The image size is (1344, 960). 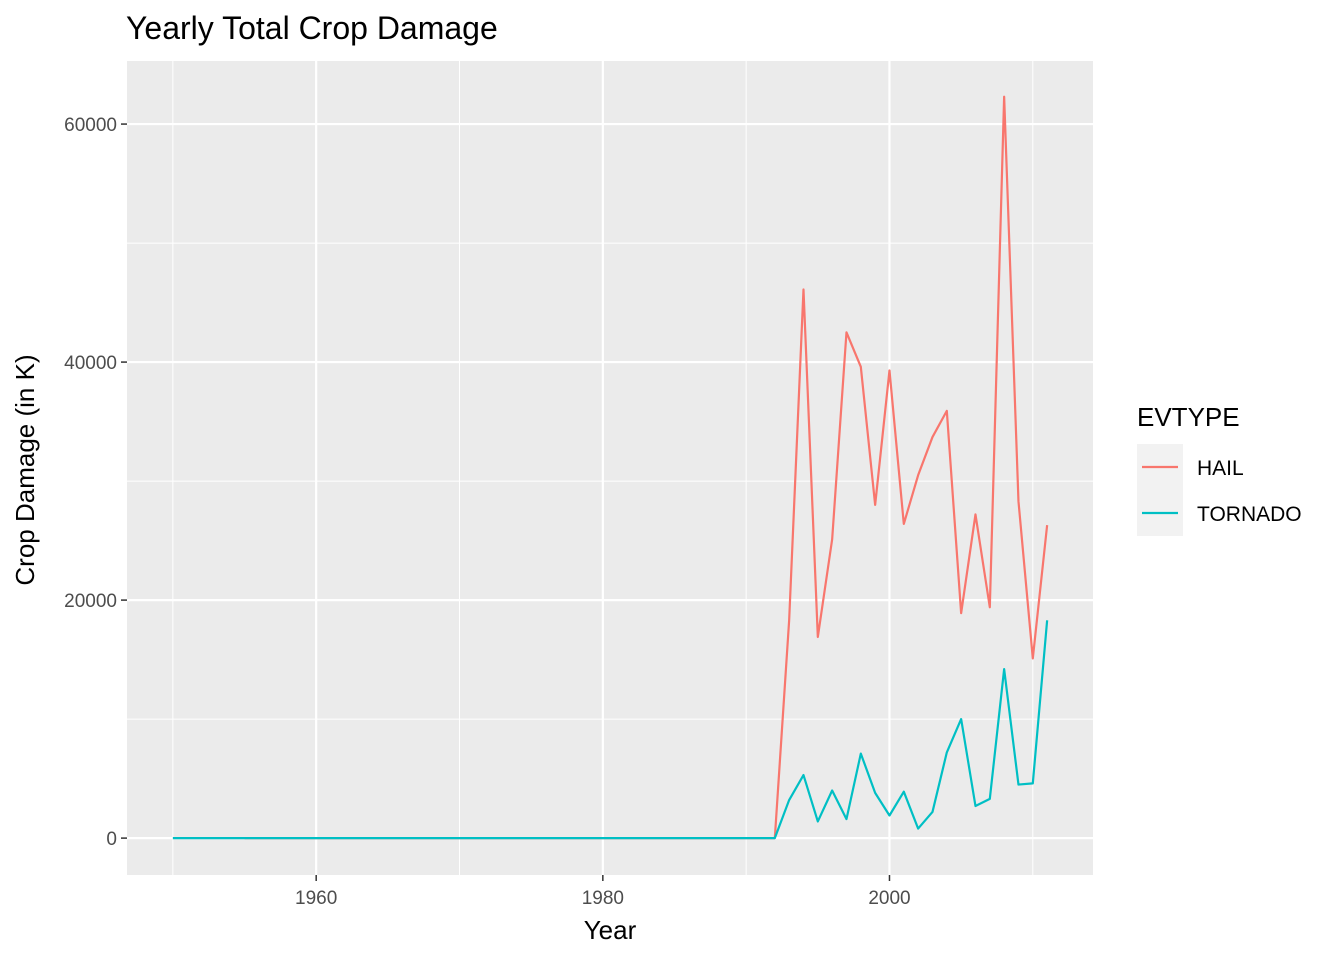 I want to click on legend-label-tornado: TORNADO, so click(x=1249, y=514).